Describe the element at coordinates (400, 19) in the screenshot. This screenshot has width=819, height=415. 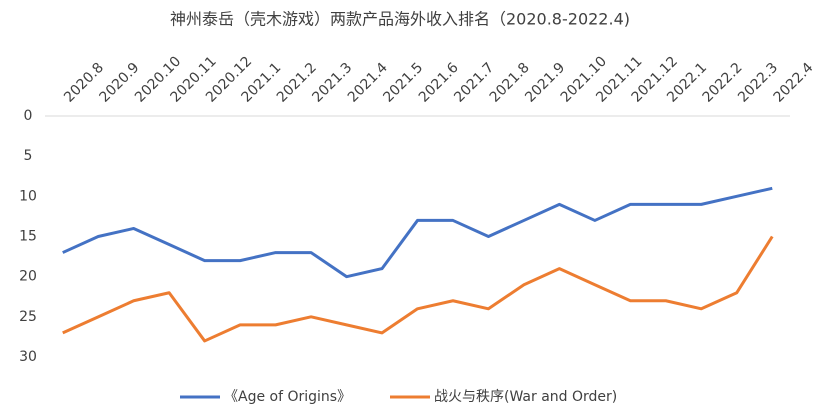
I see `chart-title: 神州泰岳（壳木游戏）两款产品海外收入排名（2020.8-2022.4)` at that location.